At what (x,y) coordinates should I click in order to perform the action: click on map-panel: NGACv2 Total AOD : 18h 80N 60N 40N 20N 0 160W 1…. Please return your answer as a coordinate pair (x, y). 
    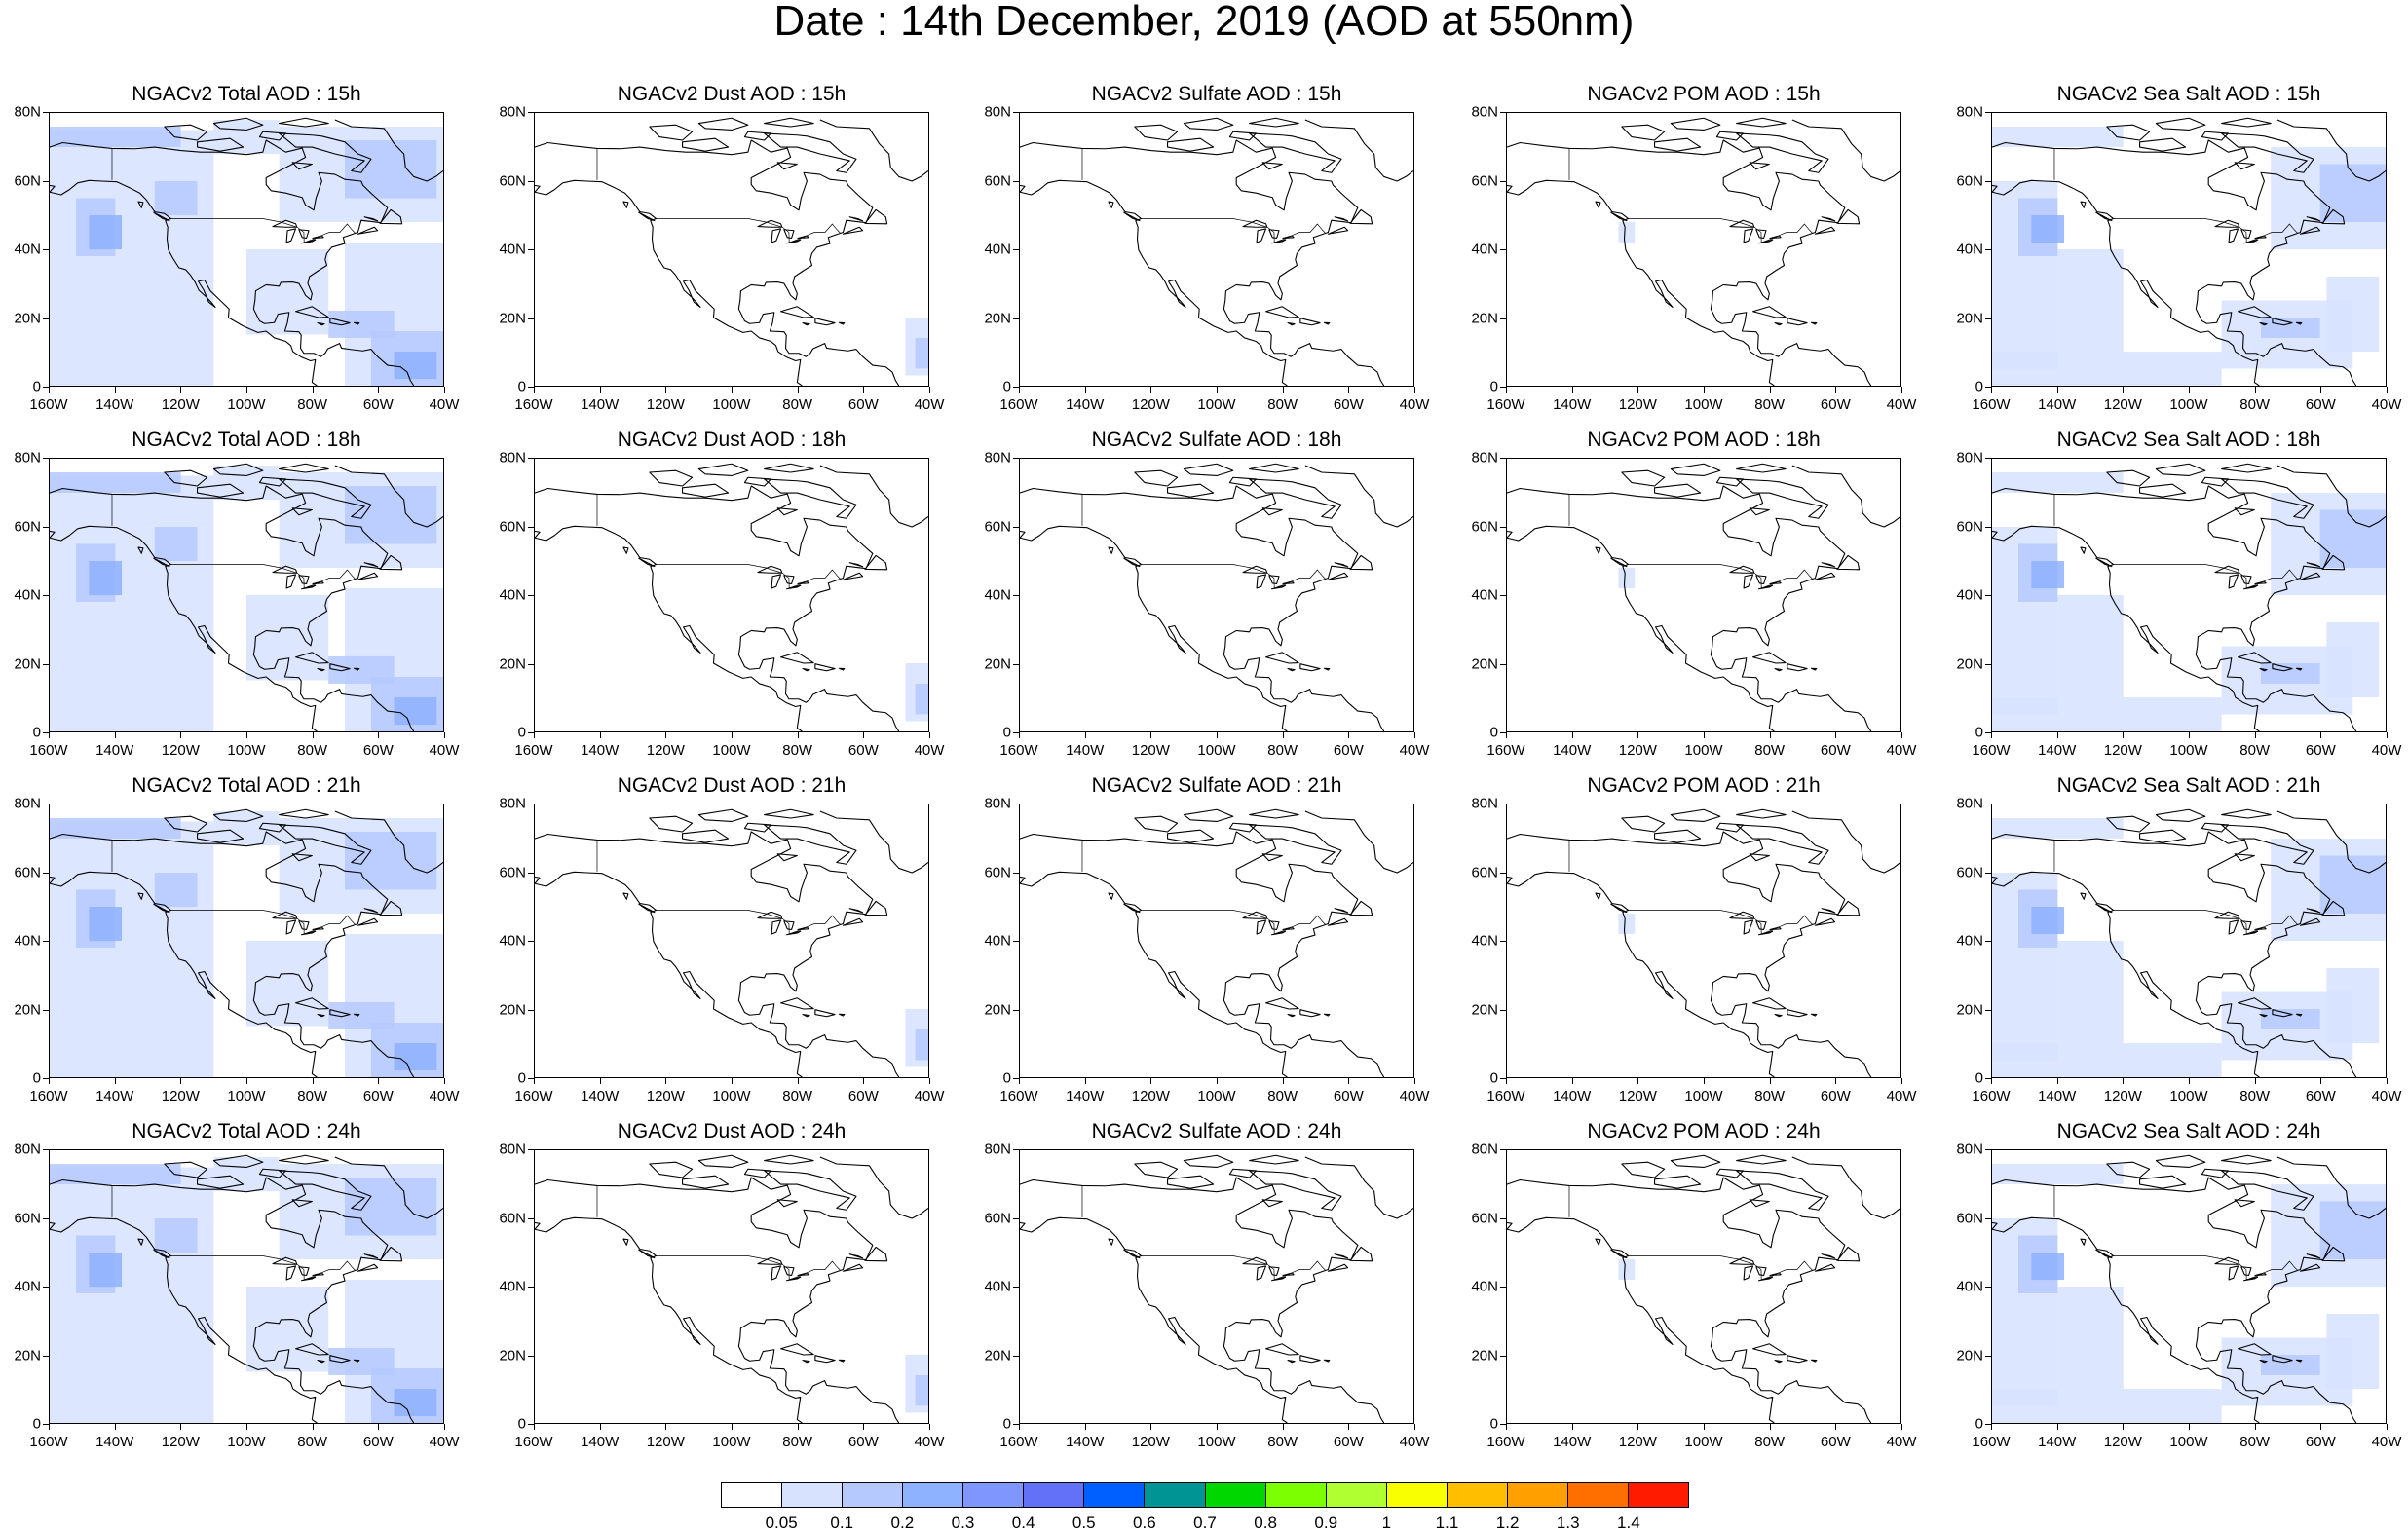
    Looking at the image, I should click on (236, 594).